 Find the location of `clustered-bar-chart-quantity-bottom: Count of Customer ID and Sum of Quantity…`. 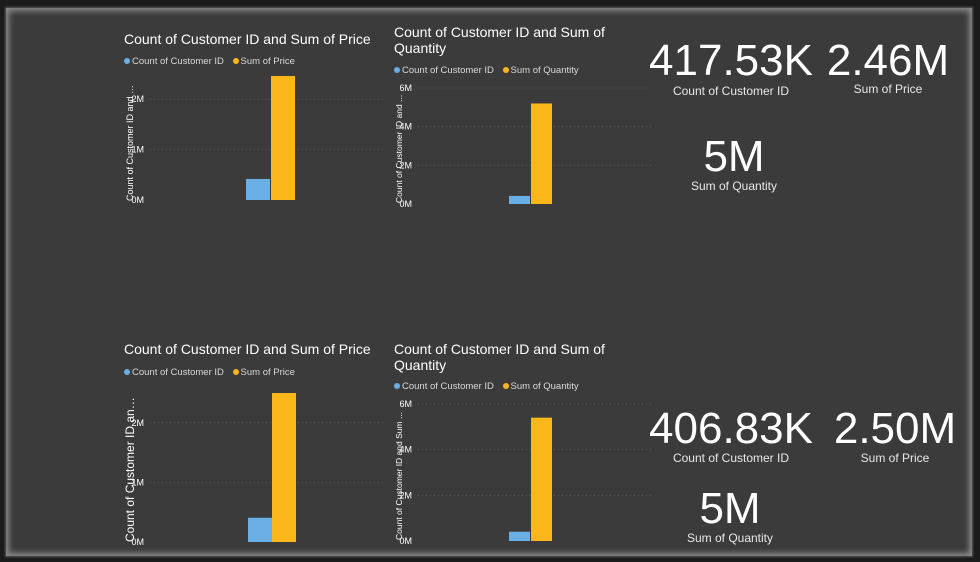

clustered-bar-chart-quantity-bottom: Count of Customer ID and Sum of Quantity… is located at coordinates (520, 440).